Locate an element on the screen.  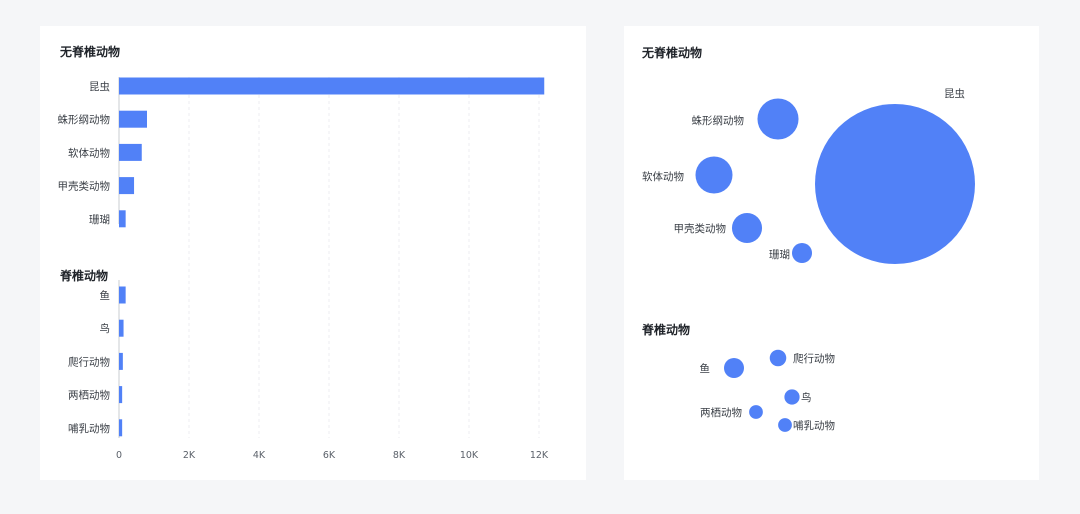
x-tick-label: 6K is located at coordinates (329, 455).